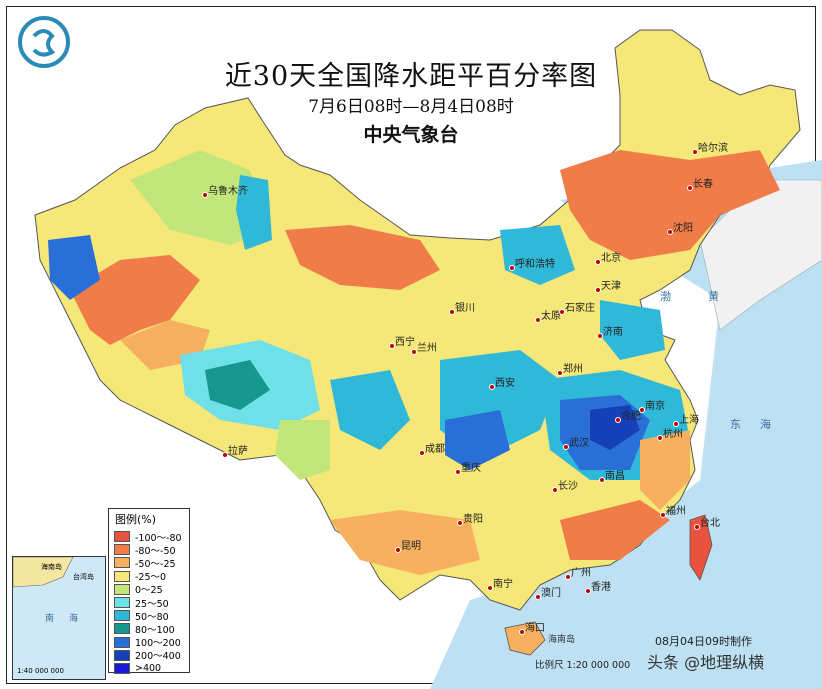 The width and height of the screenshot is (822, 689). What do you see at coordinates (535, 264) in the screenshot?
I see `city-label: 呼和浩特` at bounding box center [535, 264].